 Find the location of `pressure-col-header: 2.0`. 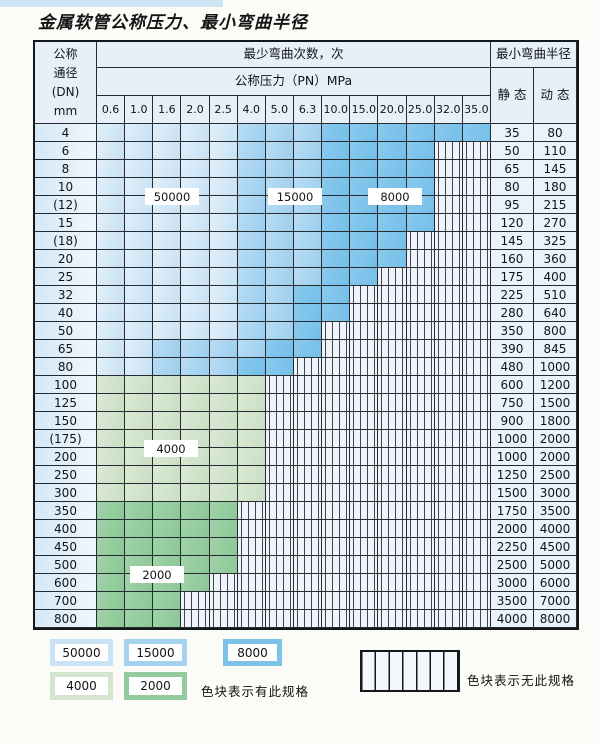

pressure-col-header: 2.0 is located at coordinates (195, 110).